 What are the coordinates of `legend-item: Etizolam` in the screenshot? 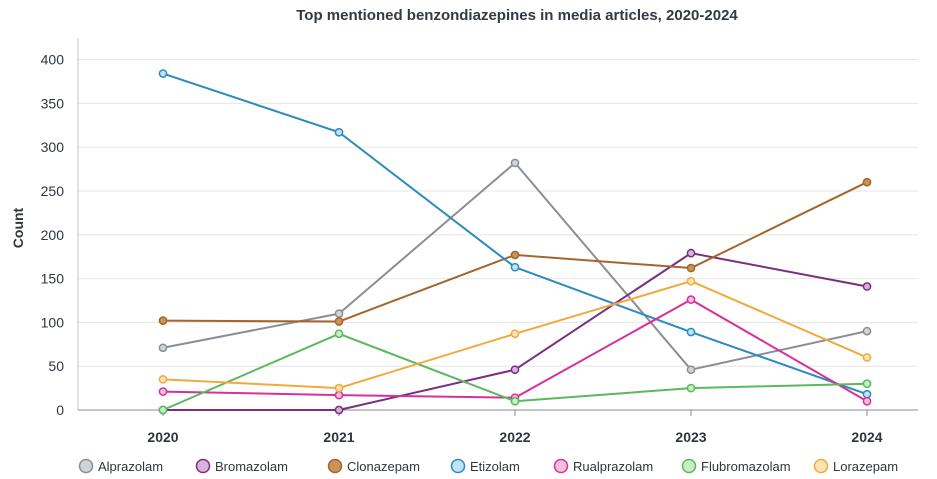 It's located at (485, 466).